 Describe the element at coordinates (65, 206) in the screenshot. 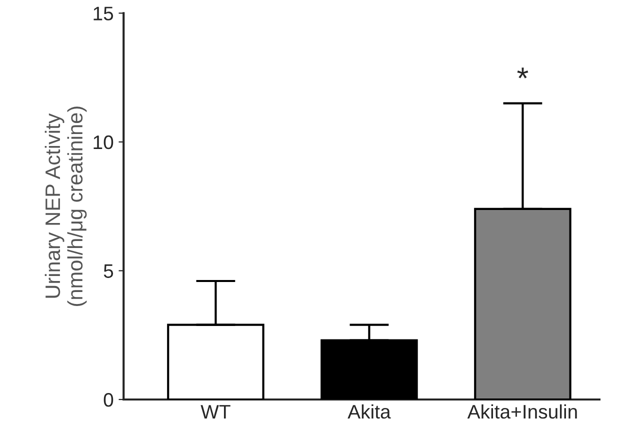

I see `y-axis-title: Urinary NEP Activity (nmol/h/μg creatinine)` at that location.